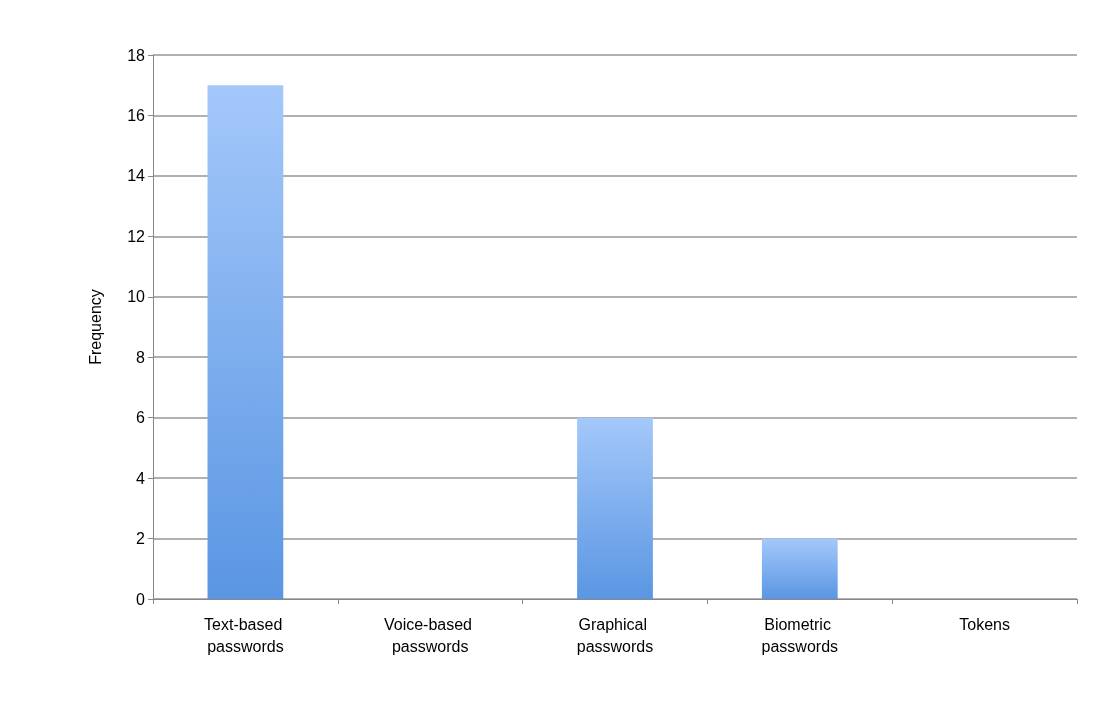 The image size is (1101, 705). Describe the element at coordinates (141, 478) in the screenshot. I see `y-tick-label: 4` at that location.